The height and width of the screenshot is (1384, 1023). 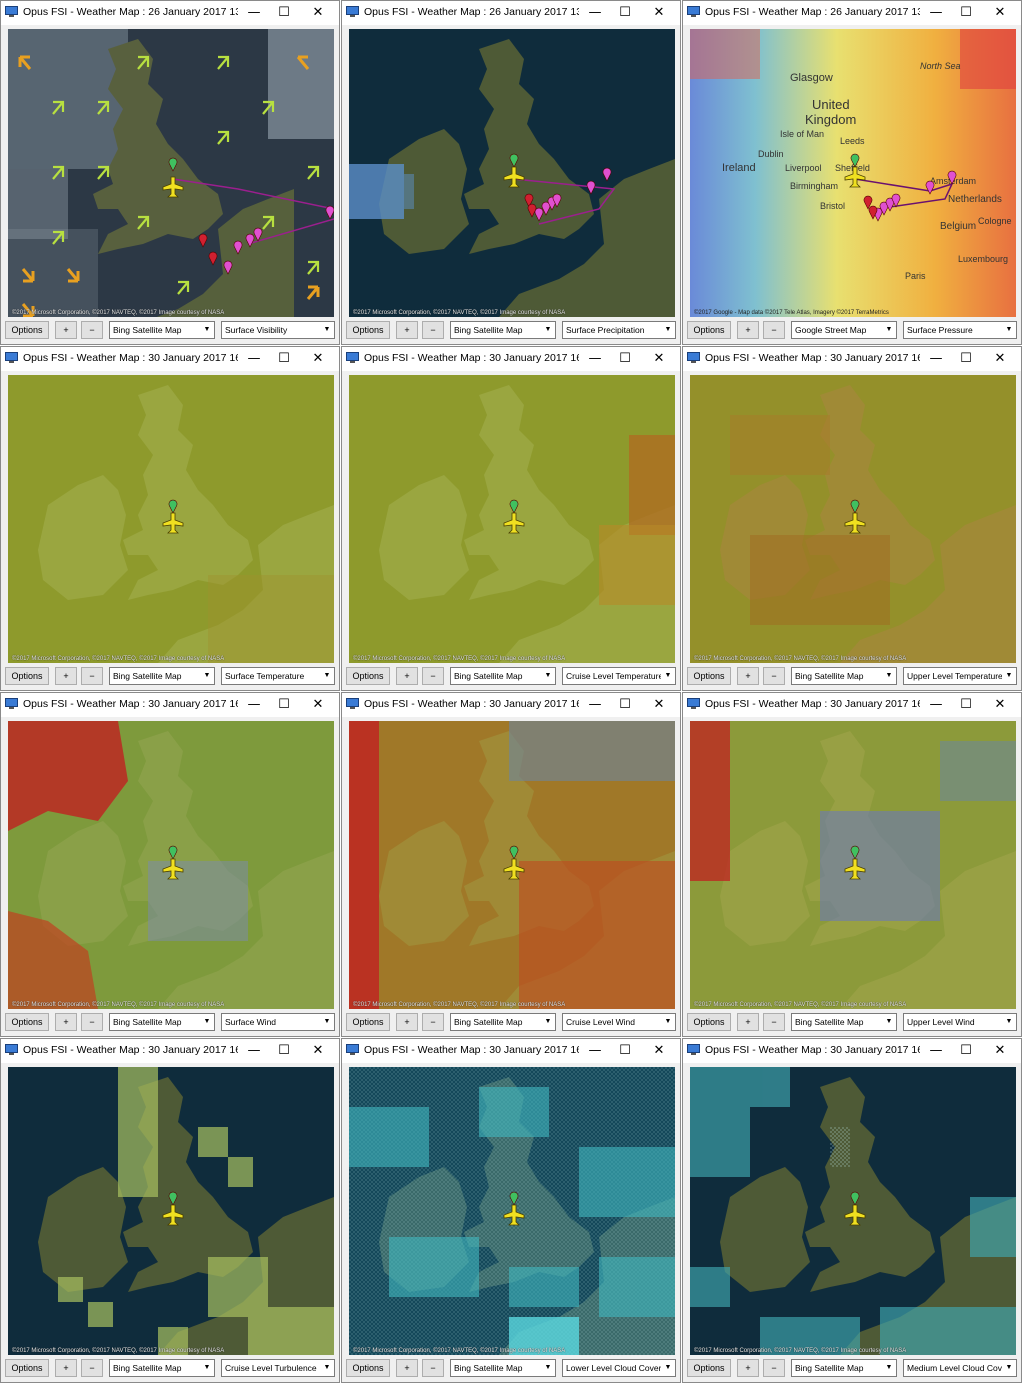 What do you see at coordinates (619, 1368) in the screenshot?
I see `weather-layer-dropdown: Lower Level Cloud Cover ▼` at bounding box center [619, 1368].